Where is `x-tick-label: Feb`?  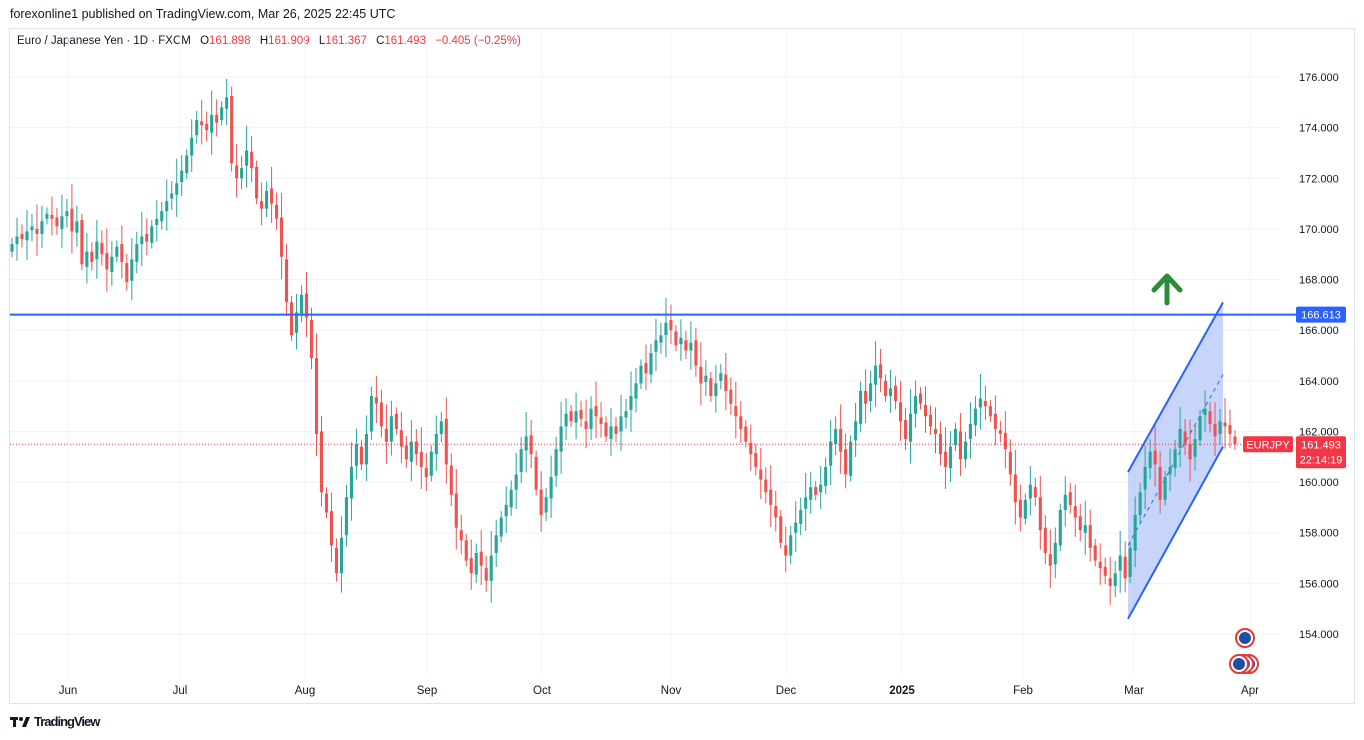 x-tick-label: Feb is located at coordinates (1023, 691).